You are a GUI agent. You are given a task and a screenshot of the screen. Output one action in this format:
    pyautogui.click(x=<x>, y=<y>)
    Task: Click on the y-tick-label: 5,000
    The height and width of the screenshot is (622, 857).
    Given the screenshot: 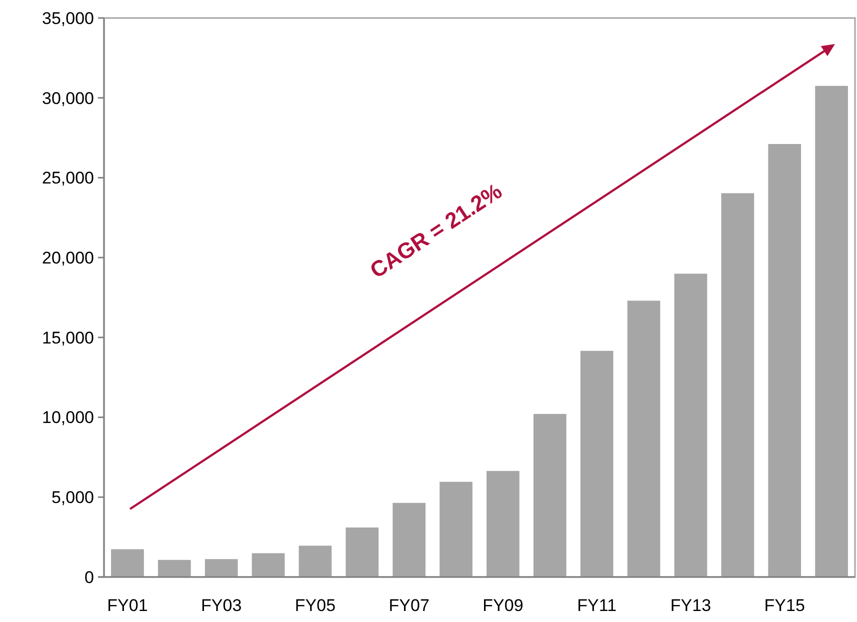 What is the action you would take?
    pyautogui.click(x=72, y=498)
    